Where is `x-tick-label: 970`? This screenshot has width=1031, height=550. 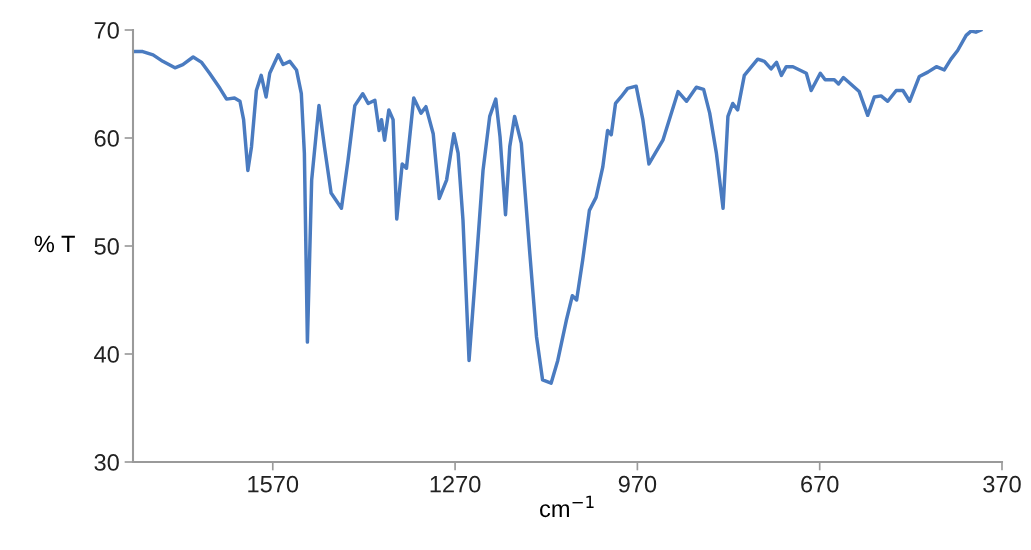 x-tick-label: 970 is located at coordinates (637, 484).